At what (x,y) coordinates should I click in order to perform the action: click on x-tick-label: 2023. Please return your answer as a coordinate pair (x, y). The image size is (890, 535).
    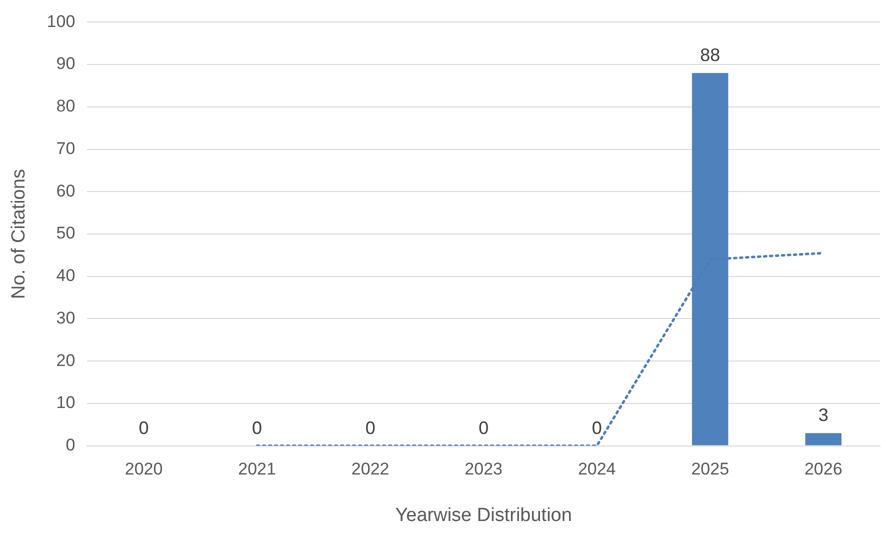
    Looking at the image, I should click on (483, 469).